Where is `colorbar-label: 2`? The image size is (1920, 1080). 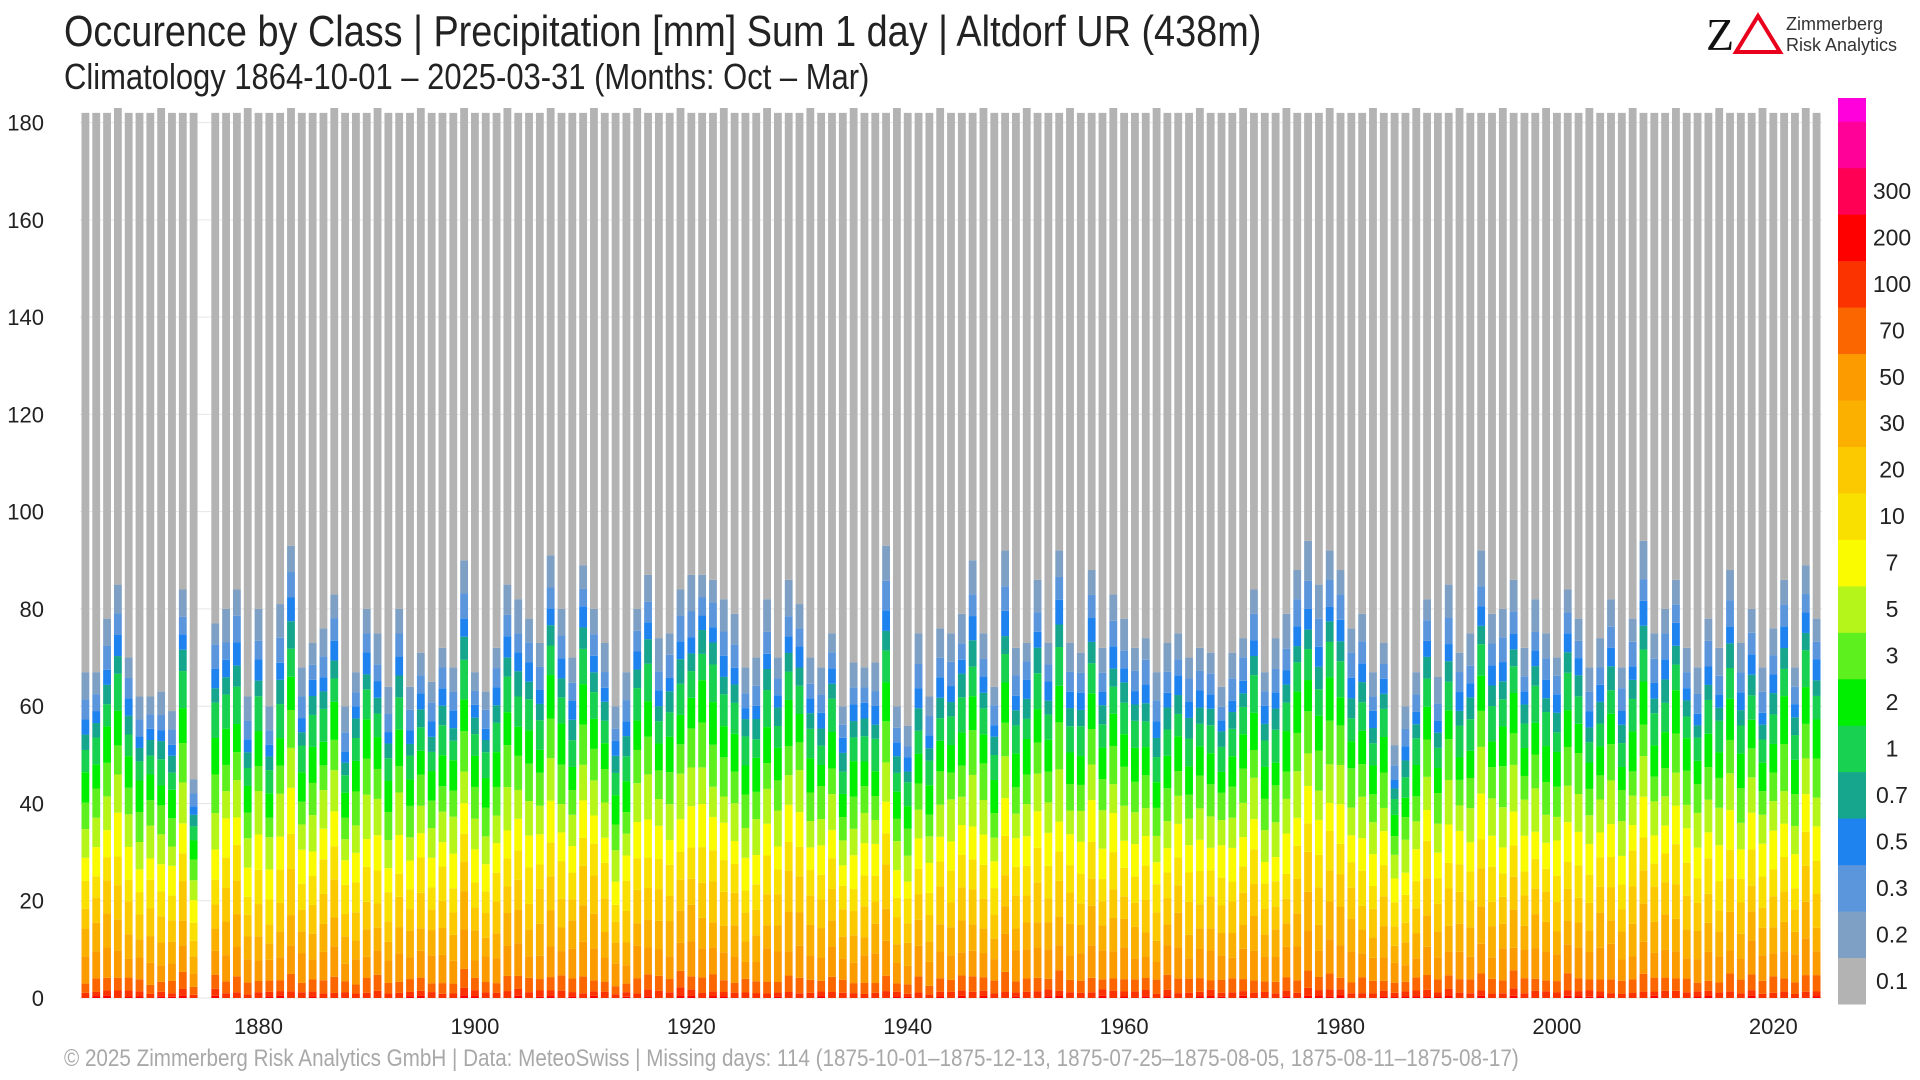 colorbar-label: 2 is located at coordinates (1892, 702).